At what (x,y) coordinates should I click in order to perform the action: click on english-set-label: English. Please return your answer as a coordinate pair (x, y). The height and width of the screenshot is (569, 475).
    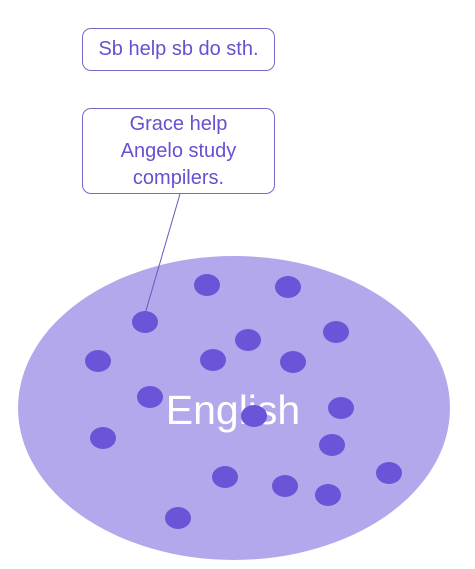
    Looking at the image, I should click on (233, 410).